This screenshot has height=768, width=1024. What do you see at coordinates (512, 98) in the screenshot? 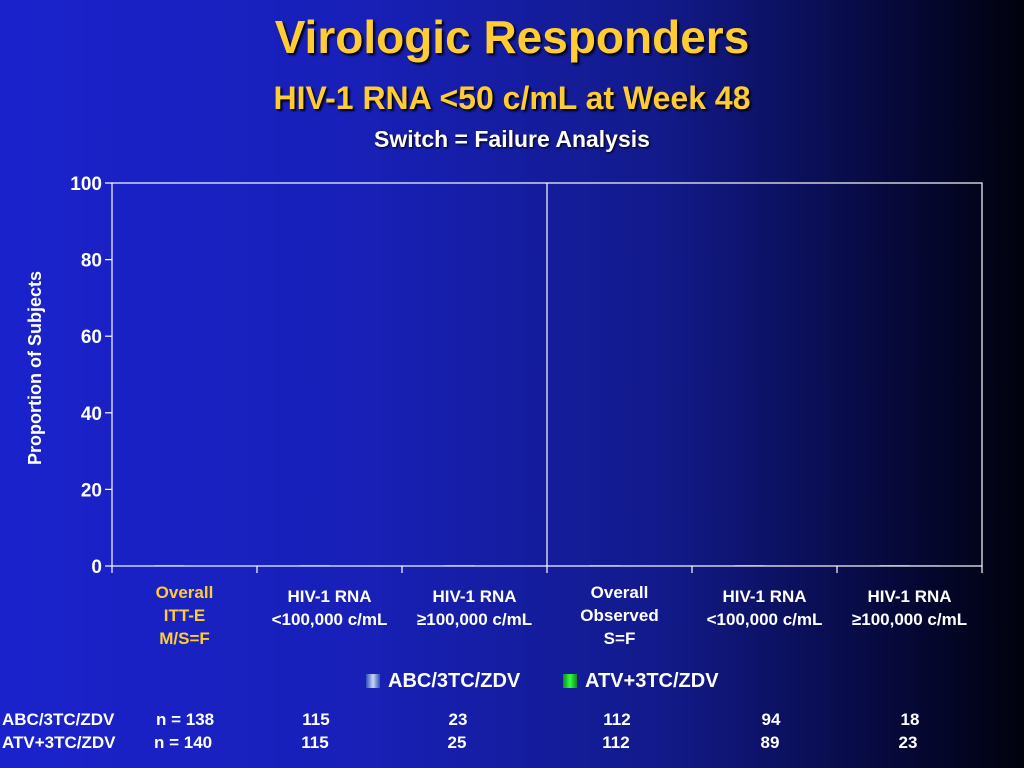
I see `slide-subtitle: HIV-1 RNA <50 c/mL at Week 48` at bounding box center [512, 98].